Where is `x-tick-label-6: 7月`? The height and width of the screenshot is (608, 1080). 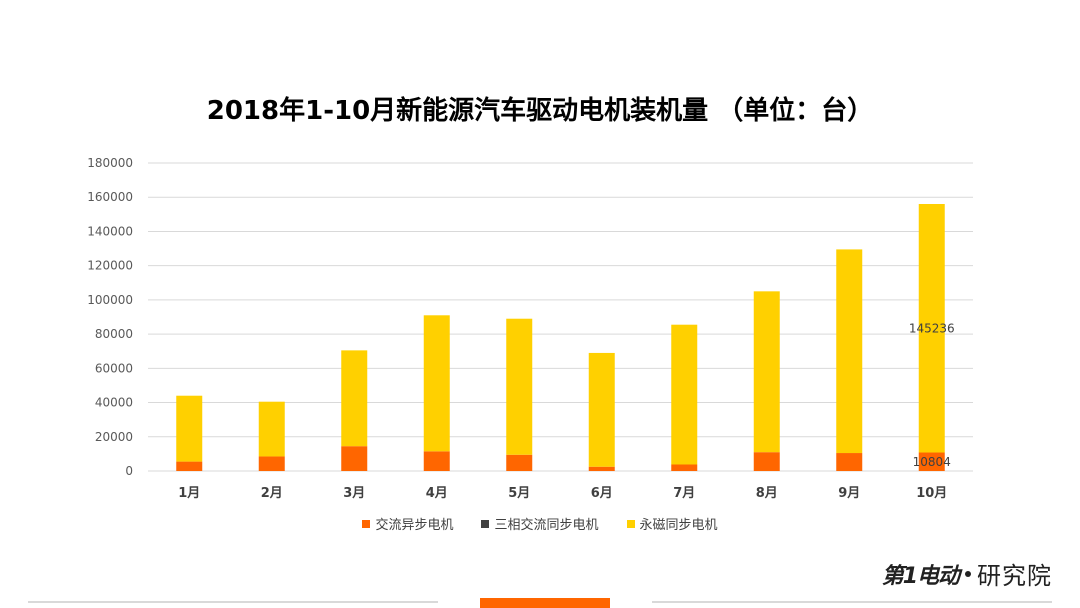 x-tick-label-6: 7月 is located at coordinates (684, 493).